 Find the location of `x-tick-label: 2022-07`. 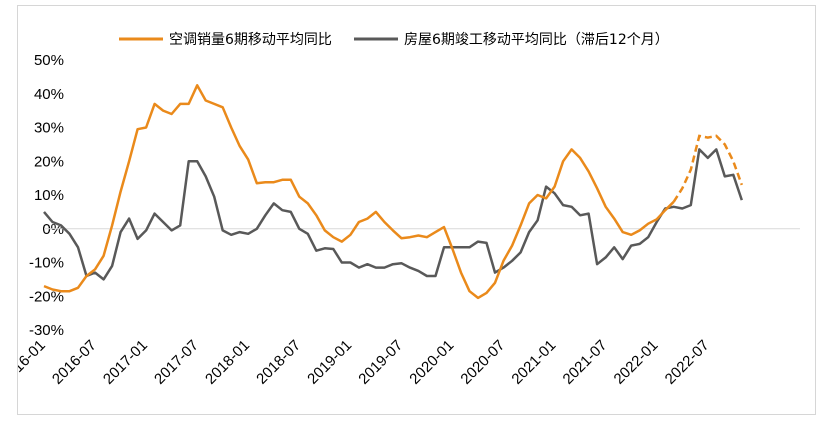

x-tick-label: 2022-07 is located at coordinates (687, 362).